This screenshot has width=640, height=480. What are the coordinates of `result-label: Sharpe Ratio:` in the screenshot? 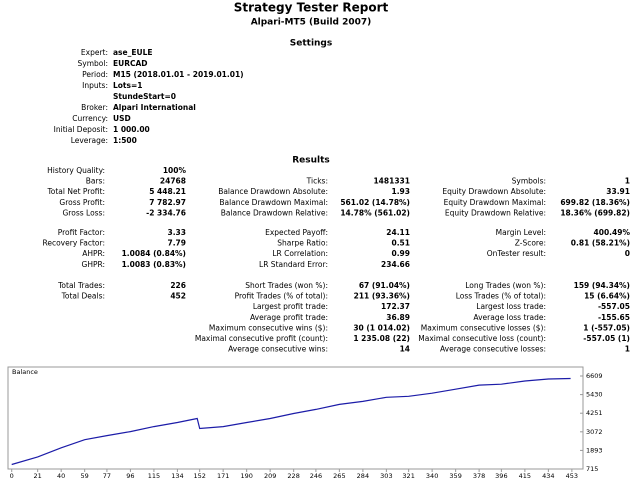 It's located at (302, 243).